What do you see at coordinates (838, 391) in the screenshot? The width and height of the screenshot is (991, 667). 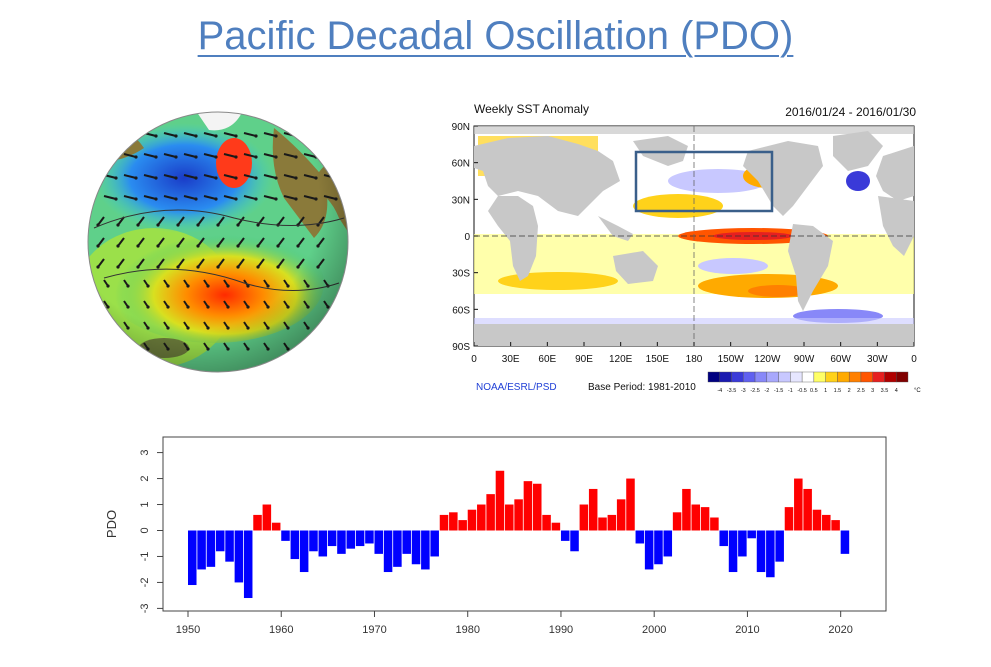 I see `colorbar-label: 1.5` at bounding box center [838, 391].